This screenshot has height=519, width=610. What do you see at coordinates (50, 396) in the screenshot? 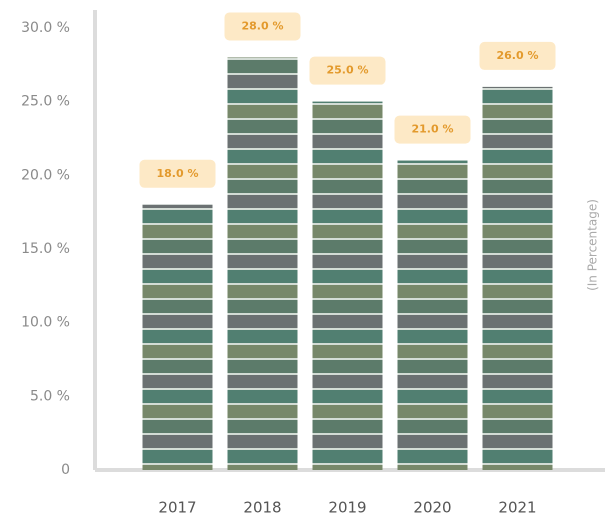
I see `y-tick-label: 5.0 %` at bounding box center [50, 396].